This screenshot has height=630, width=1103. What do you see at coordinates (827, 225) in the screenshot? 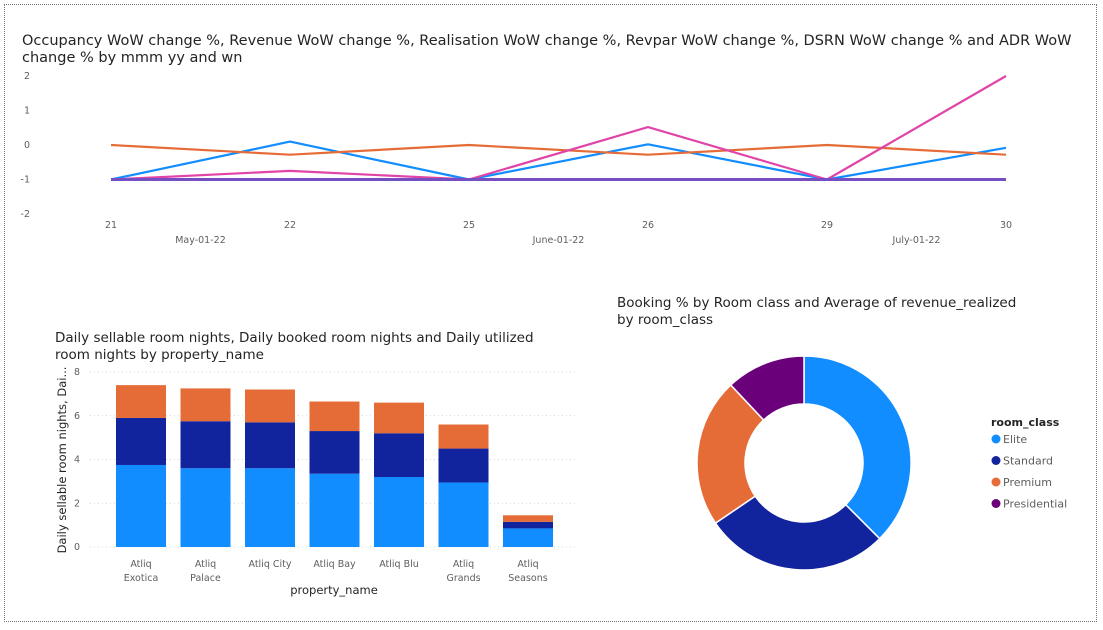
I see `line-x-tick-label: 29` at bounding box center [827, 225].